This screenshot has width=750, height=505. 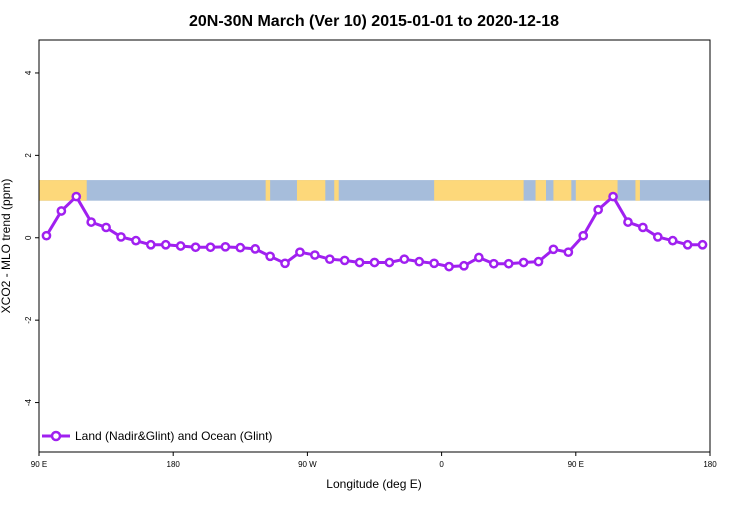 I want to click on x-tick-label-1: 180, so click(x=174, y=464).